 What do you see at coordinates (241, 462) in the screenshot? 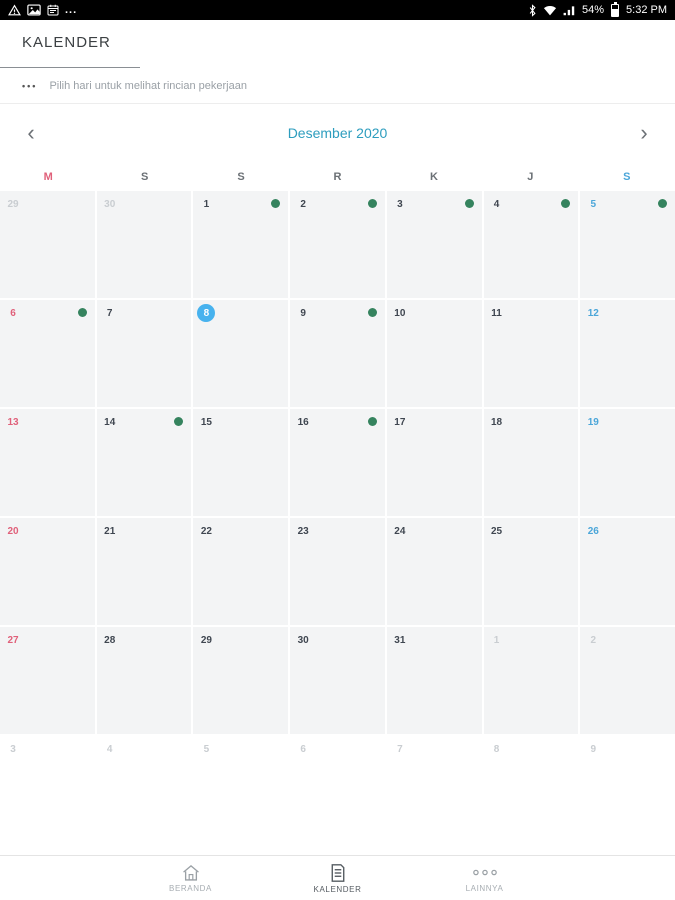
I see `day-cell-15: 15` at bounding box center [241, 462].